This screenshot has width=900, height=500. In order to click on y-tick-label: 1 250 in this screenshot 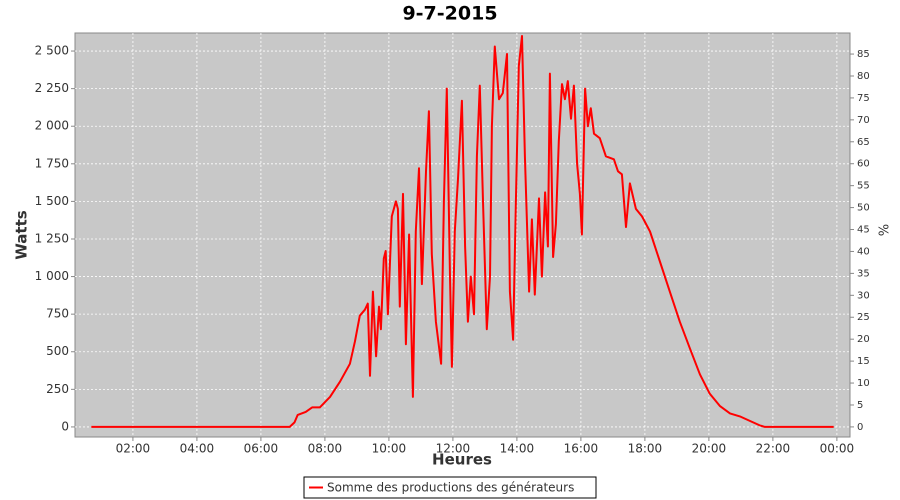, I will do `click(52, 238)`.